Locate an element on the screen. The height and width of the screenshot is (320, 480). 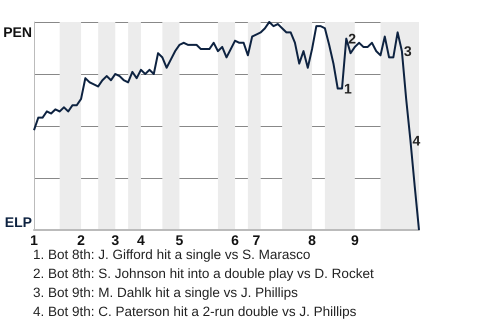
x-tick-label: 2 is located at coordinates (81, 240).